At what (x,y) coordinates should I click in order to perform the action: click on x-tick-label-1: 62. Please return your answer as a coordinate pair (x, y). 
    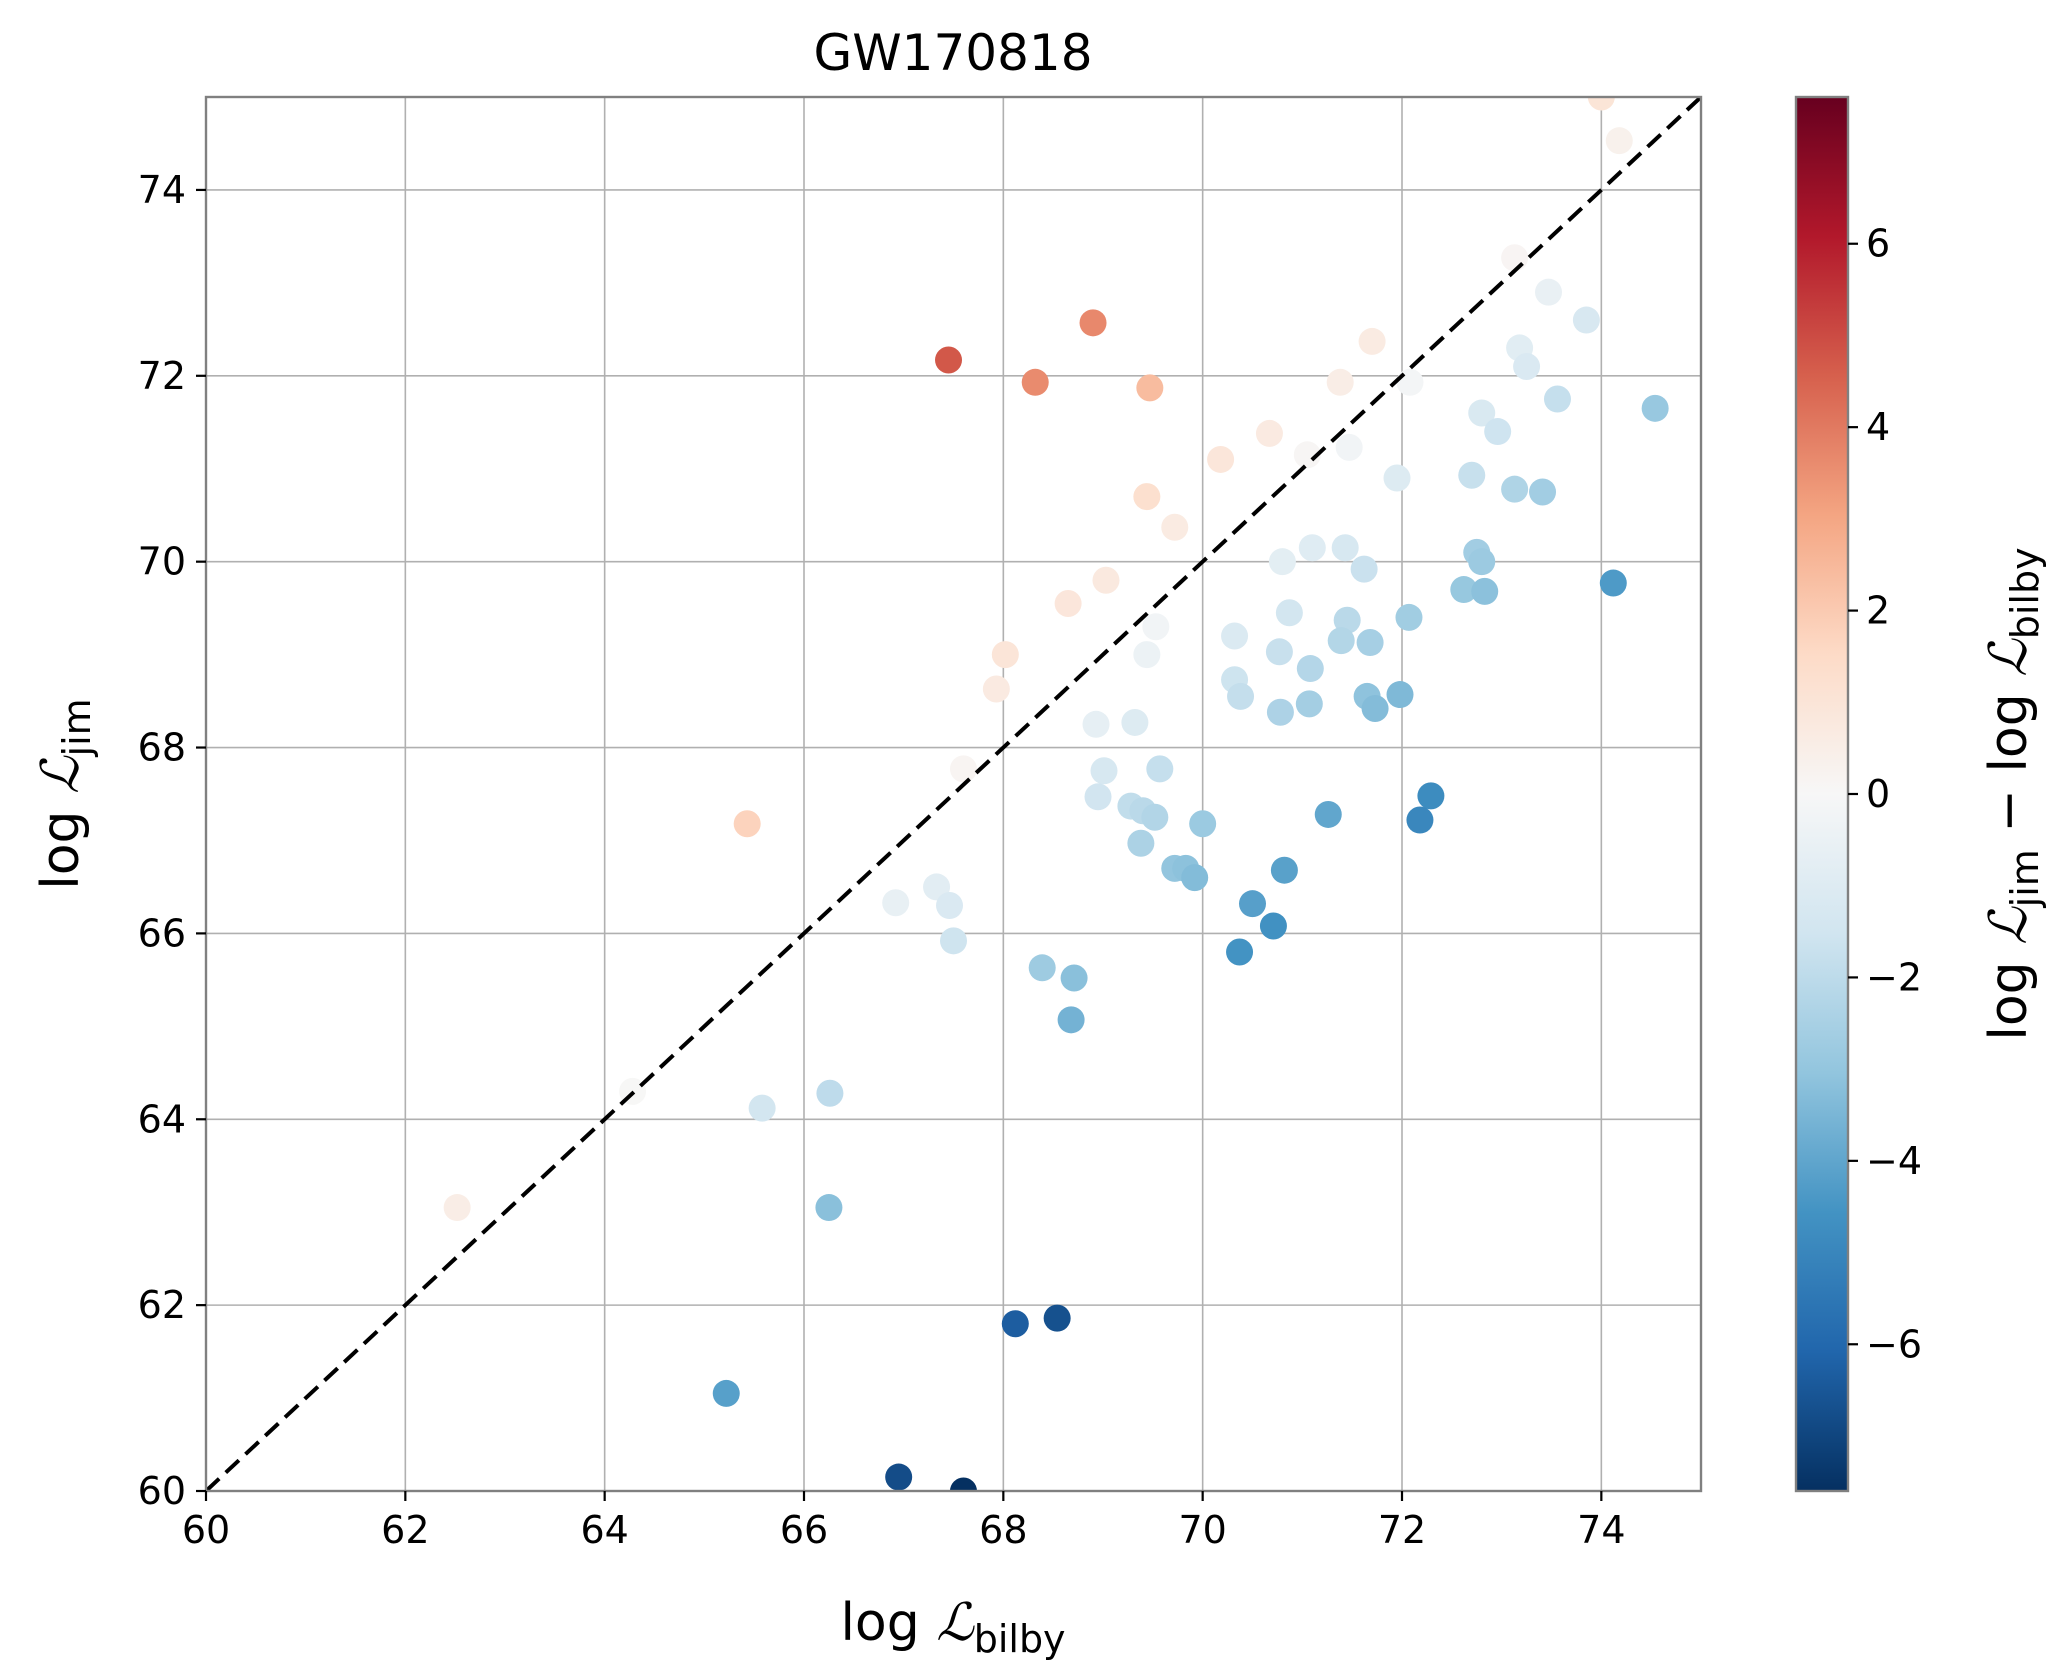
    Looking at the image, I should click on (405, 1530).